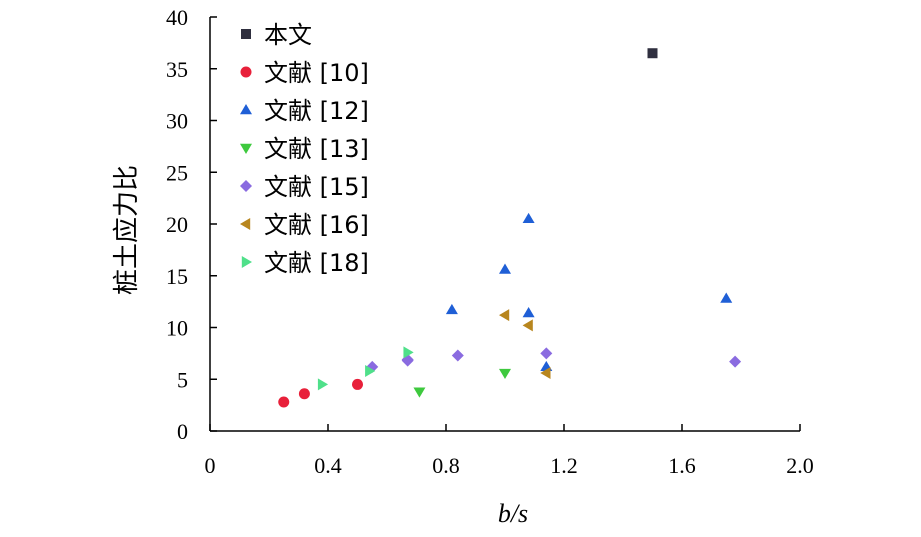 Image resolution: width=921 pixels, height=537 pixels. Describe the element at coordinates (316, 187) in the screenshot. I see `legend-label: 文献 [15]` at that location.